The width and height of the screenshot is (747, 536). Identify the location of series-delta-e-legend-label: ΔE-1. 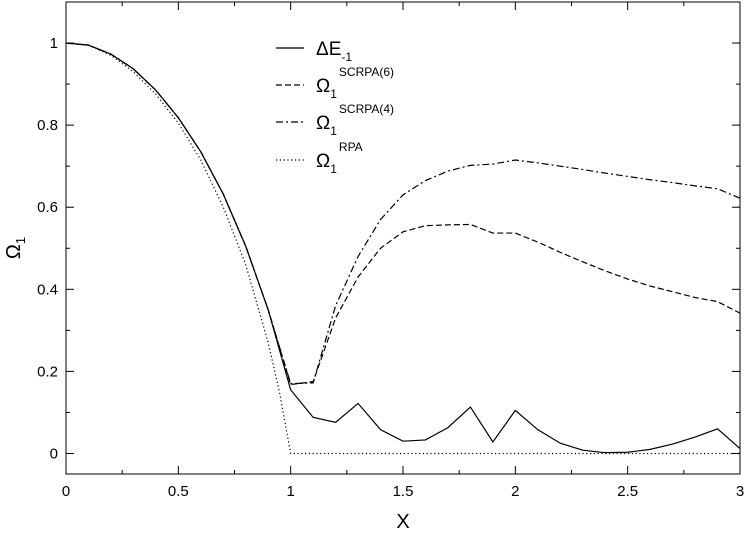
(334, 51).